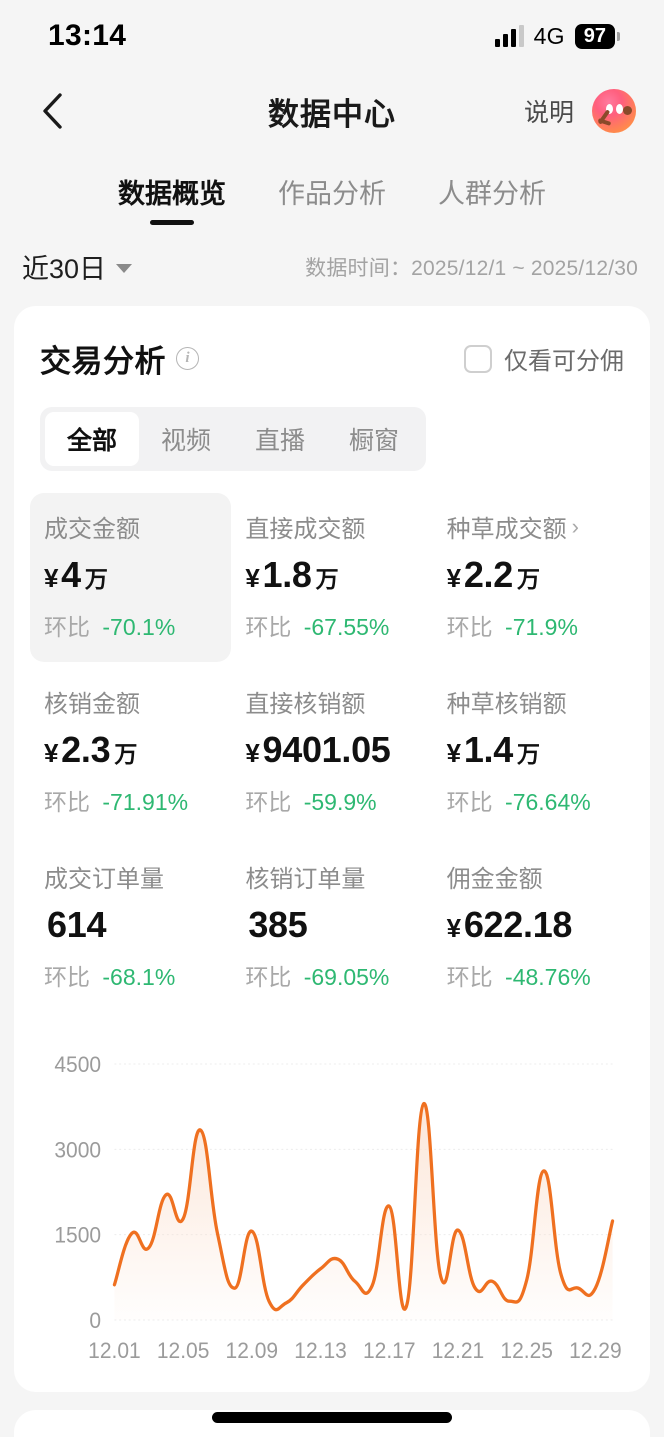 This screenshot has height=1437, width=664. Describe the element at coordinates (332, 36) in the screenshot. I see `status-bar: 13:14 4G 97` at that location.